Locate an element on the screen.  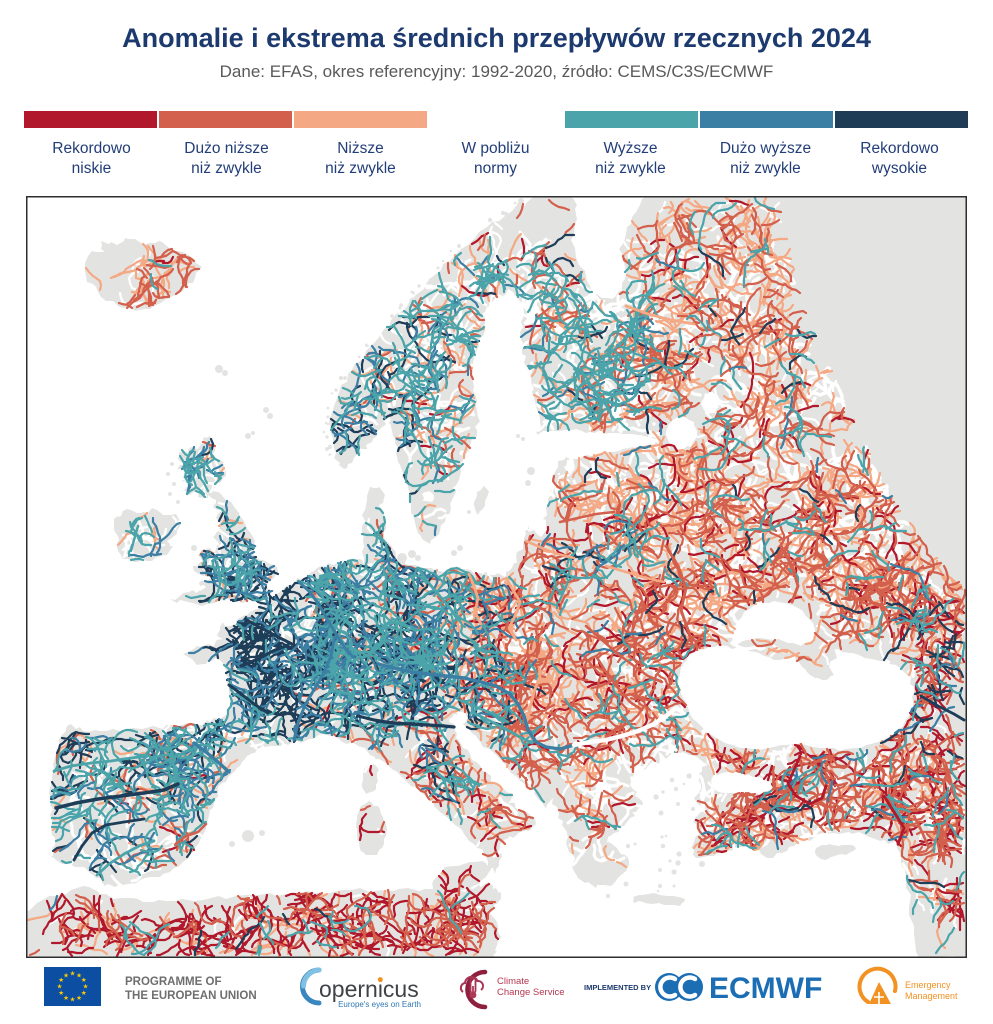
svg-text: Europe's eyes on Earth is located at coordinates (379, 1004).